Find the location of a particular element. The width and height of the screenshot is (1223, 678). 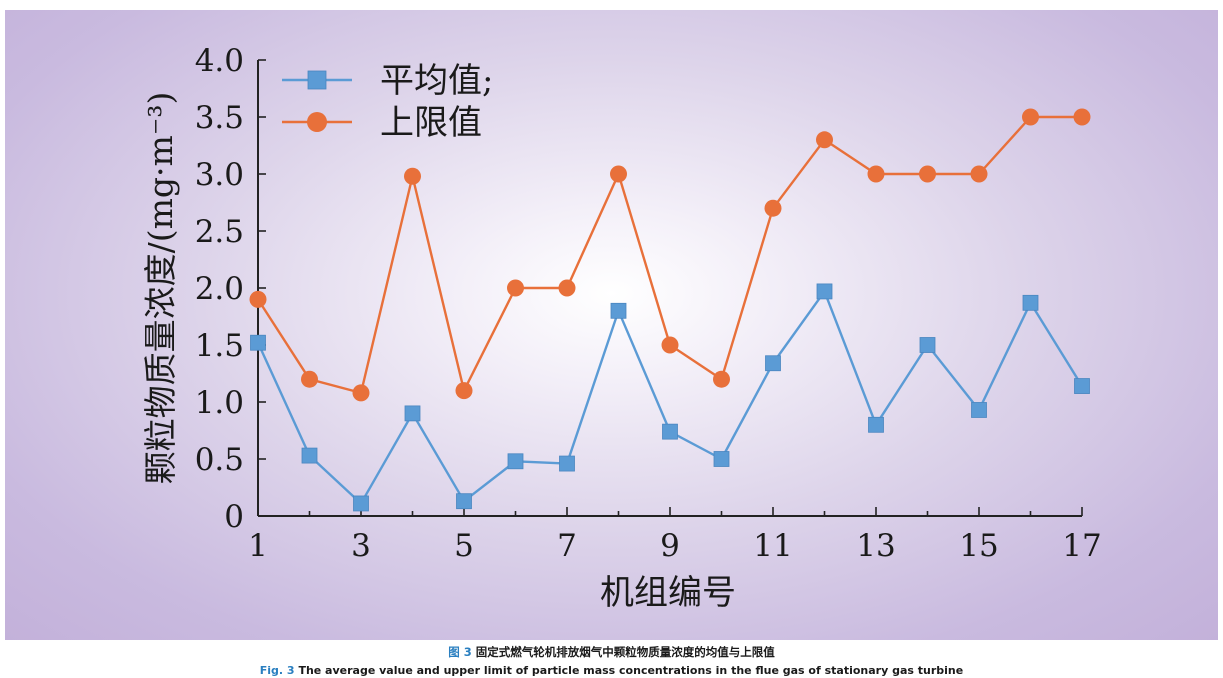

x-tick-label: 9 is located at coordinates (670, 546).